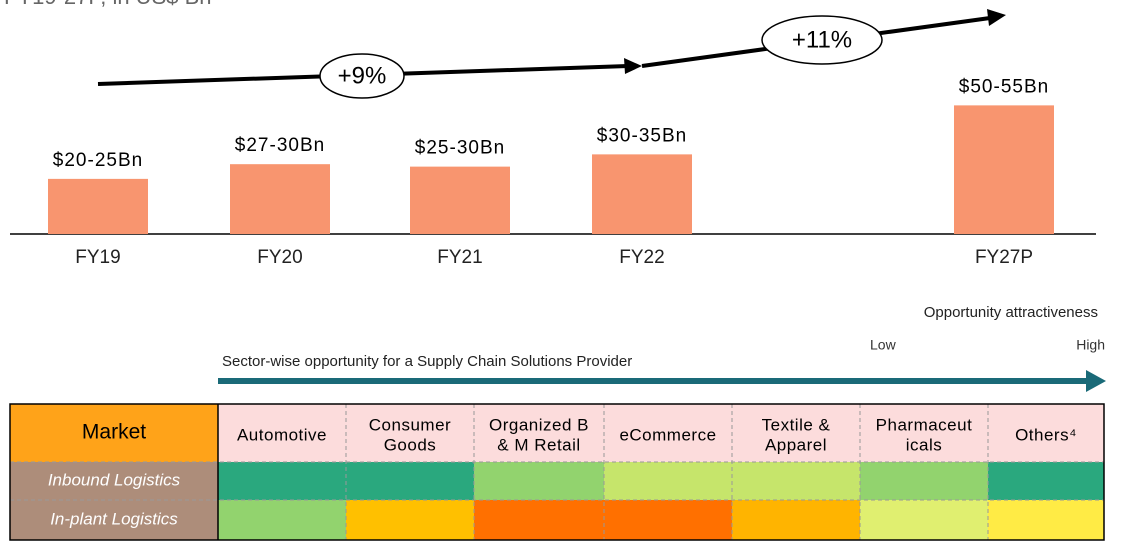 This screenshot has width=1124, height=543. What do you see at coordinates (924, 424) in the screenshot?
I see `column-header: Pharmaceut` at bounding box center [924, 424].